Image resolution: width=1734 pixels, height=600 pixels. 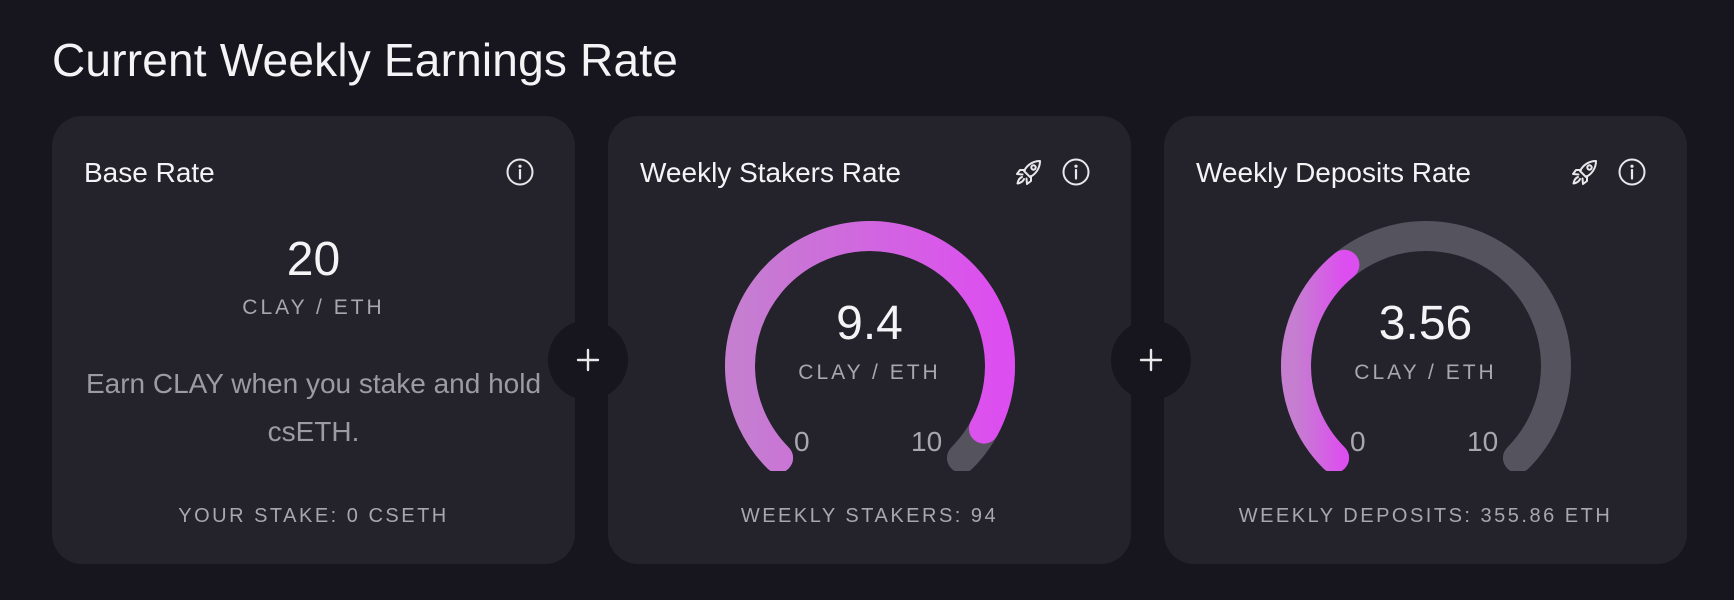 What do you see at coordinates (869, 516) in the screenshot?
I see `weekly-stakers-label: WEEKLY STAKERS: 94` at bounding box center [869, 516].